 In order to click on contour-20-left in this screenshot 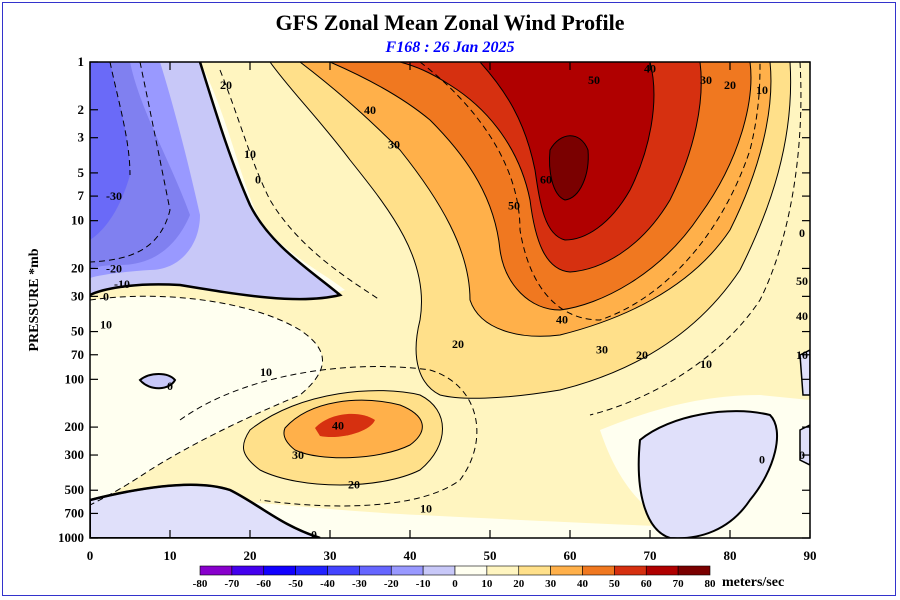, I will do `click(355, 229)`.